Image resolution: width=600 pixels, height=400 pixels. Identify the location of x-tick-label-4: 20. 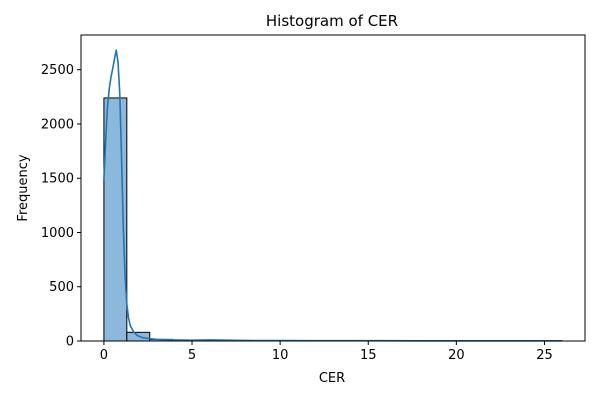
(456, 355).